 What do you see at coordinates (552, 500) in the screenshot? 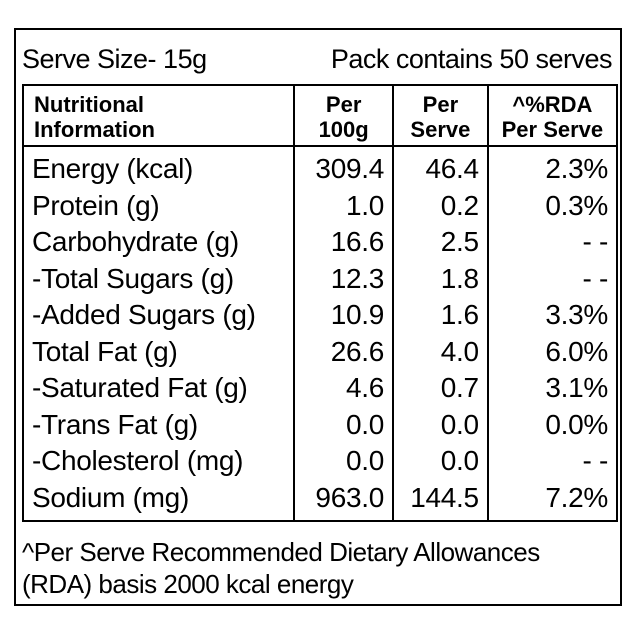
I see `nutrient-value: 7.2%` at bounding box center [552, 500].